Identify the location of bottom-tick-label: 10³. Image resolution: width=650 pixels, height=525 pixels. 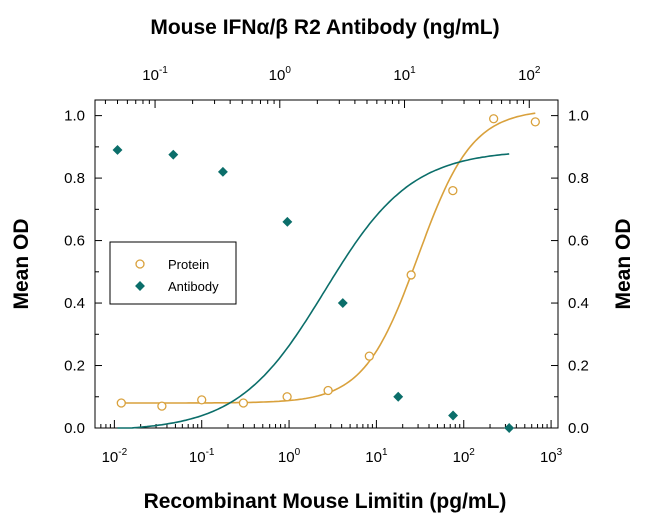
(551, 456).